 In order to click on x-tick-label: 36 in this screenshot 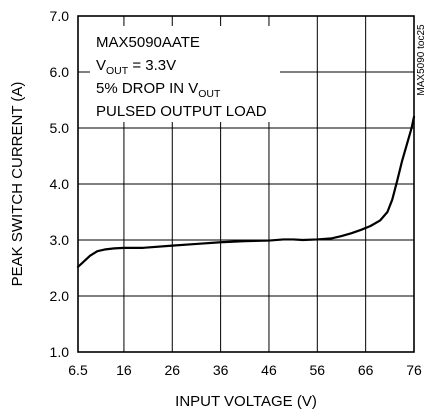, I will do `click(221, 370)`.